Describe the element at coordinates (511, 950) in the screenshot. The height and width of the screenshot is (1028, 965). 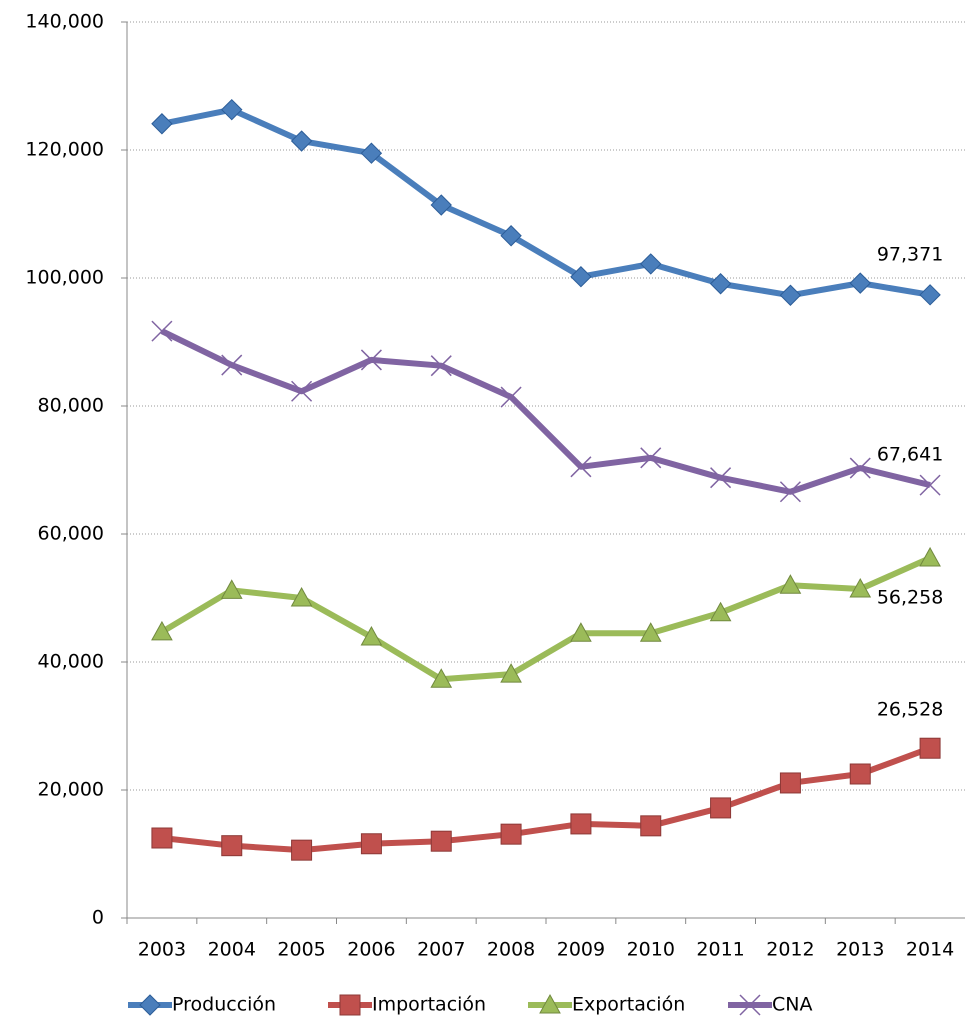
I see `x-tick-label: 2008` at that location.